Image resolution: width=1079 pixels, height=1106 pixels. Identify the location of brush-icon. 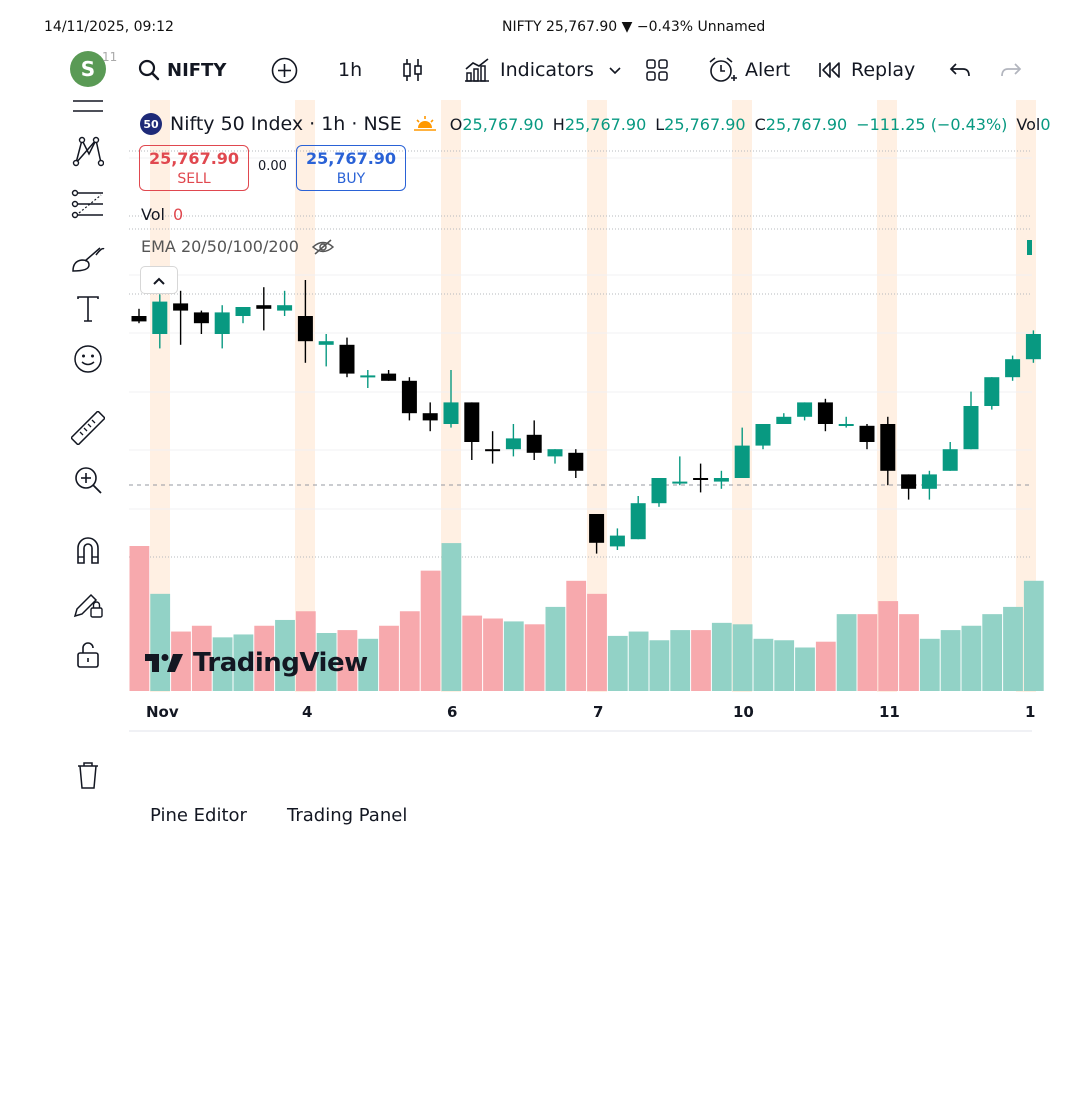
(88, 260).